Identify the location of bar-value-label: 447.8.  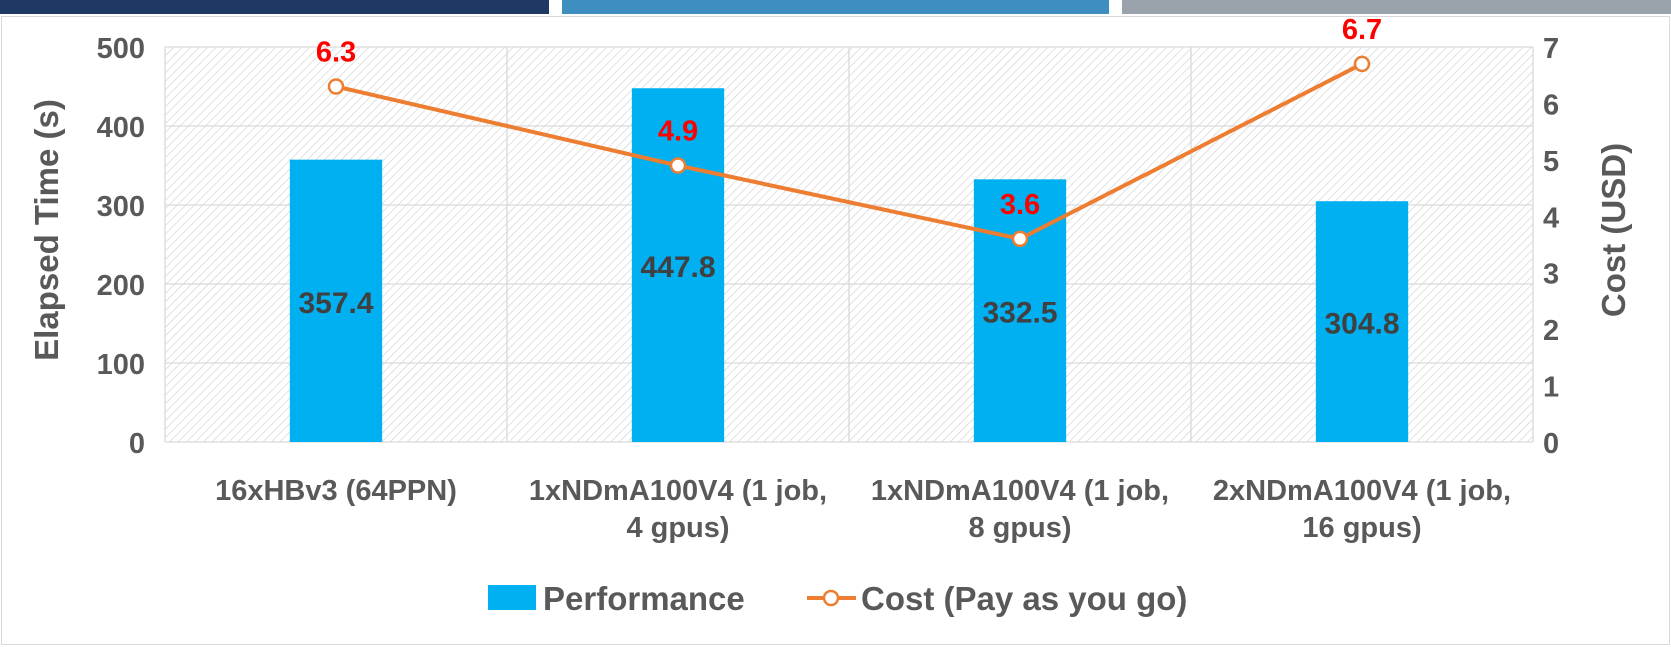
(677, 267).